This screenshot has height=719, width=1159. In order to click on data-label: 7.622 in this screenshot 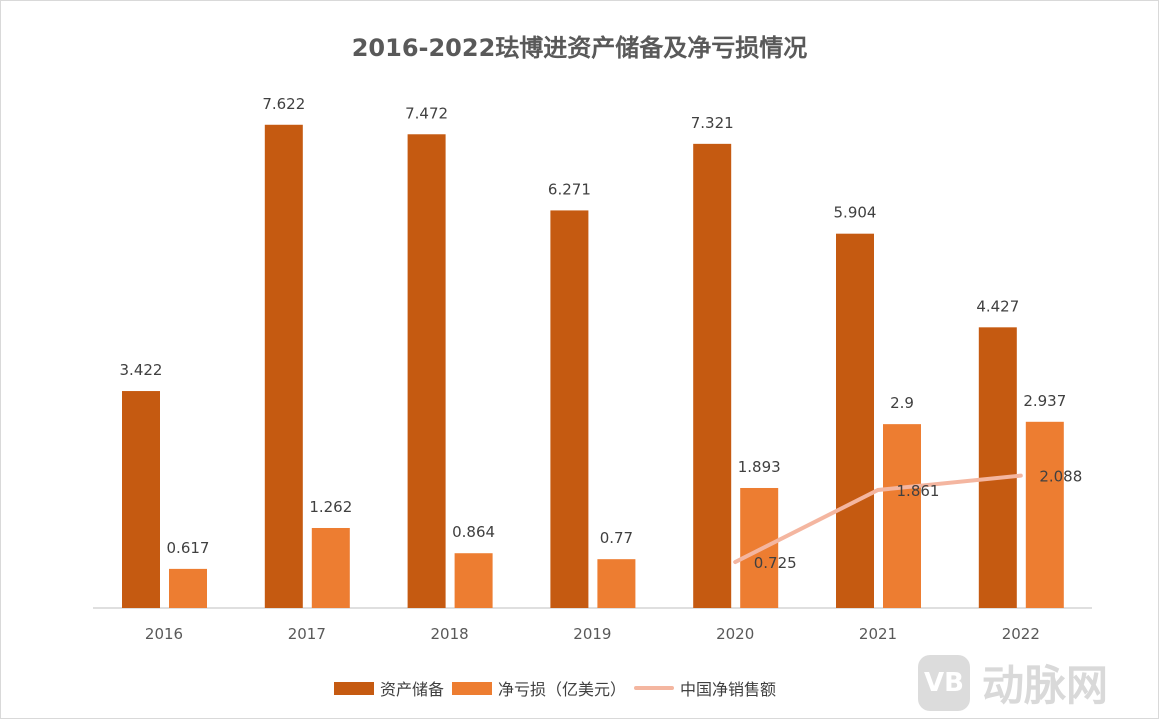, I will do `click(283, 104)`.